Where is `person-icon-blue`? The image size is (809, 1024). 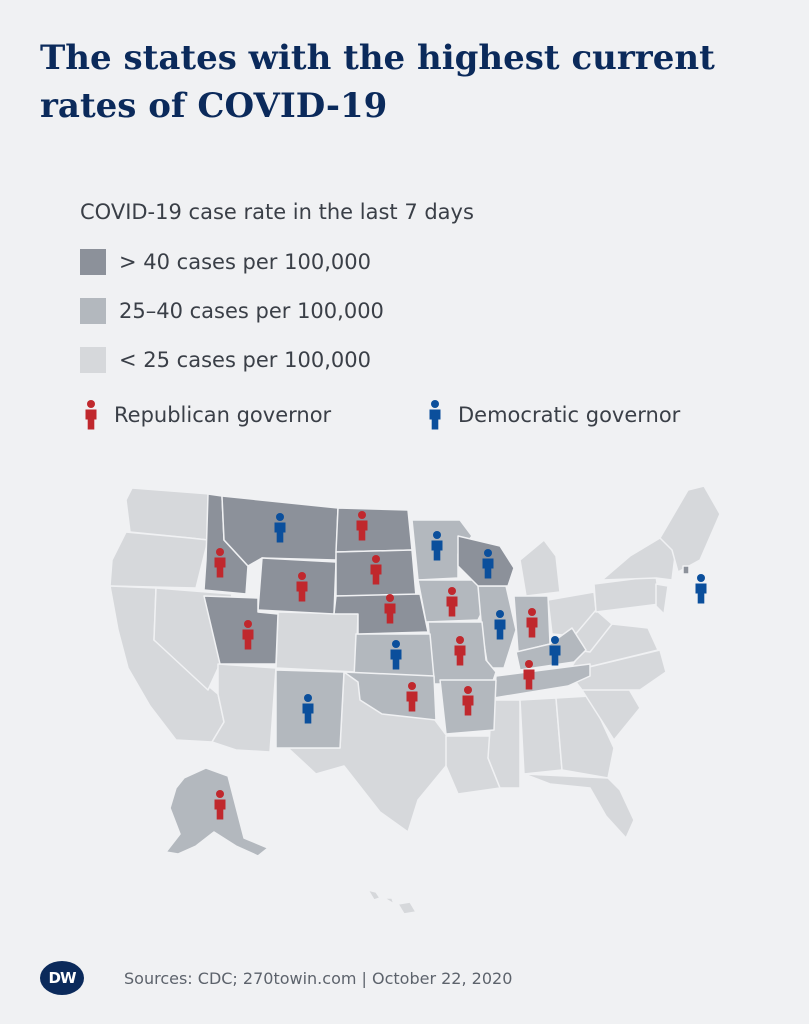
person-icon-blue is located at coordinates (435, 415).